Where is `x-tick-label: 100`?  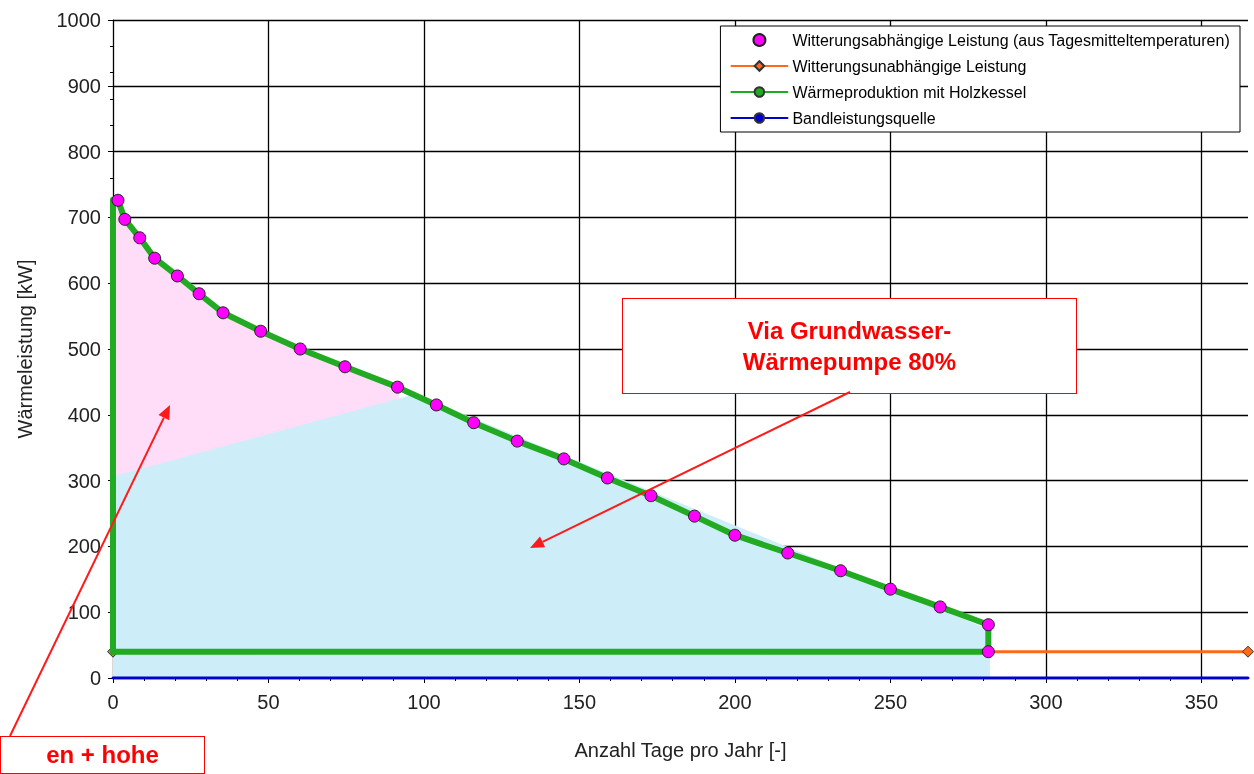 x-tick-label: 100 is located at coordinates (424, 702).